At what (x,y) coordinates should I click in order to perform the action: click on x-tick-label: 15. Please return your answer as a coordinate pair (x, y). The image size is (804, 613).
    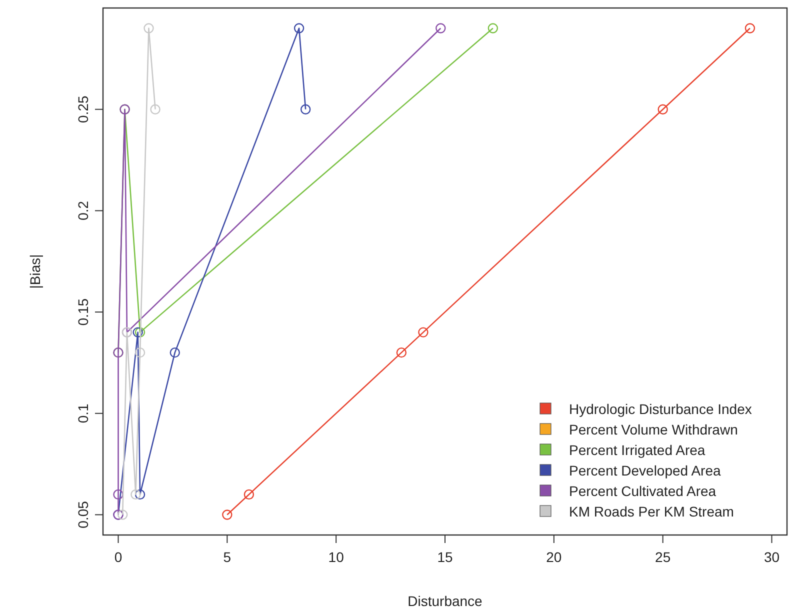
    Looking at the image, I should click on (445, 557).